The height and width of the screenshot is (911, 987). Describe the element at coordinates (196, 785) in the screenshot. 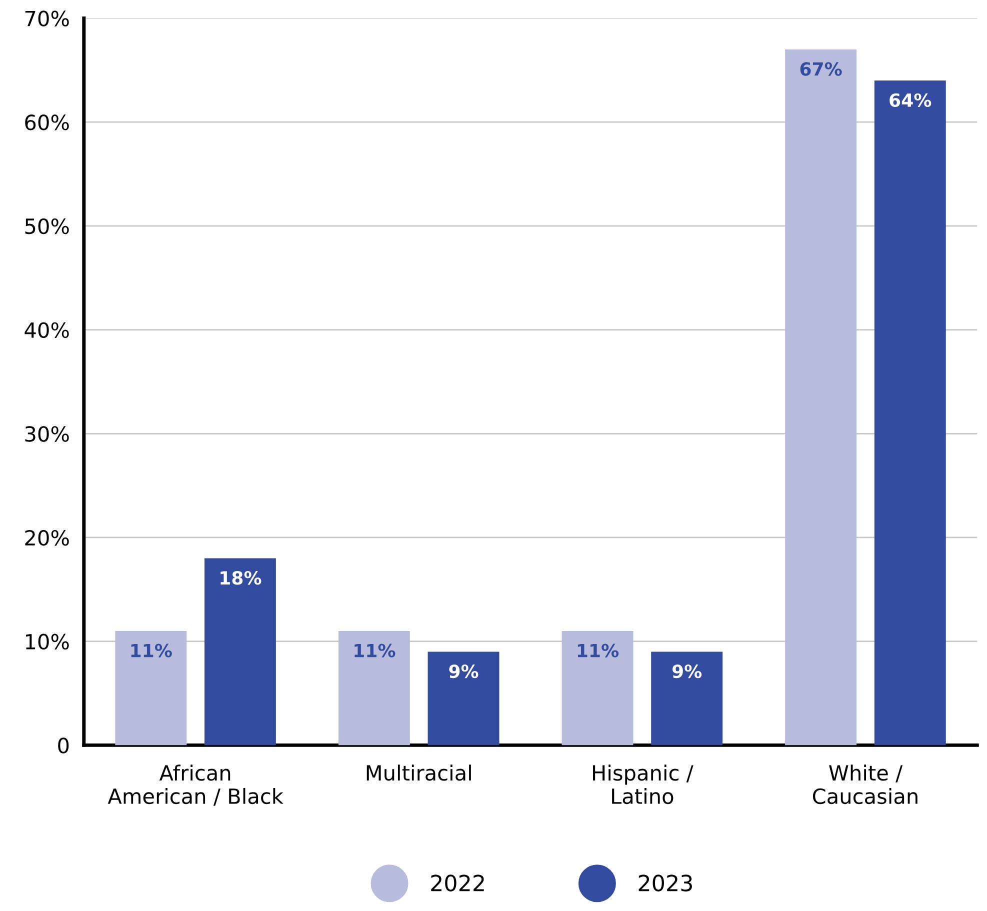

I see `x-tick-label: African American / Black` at that location.